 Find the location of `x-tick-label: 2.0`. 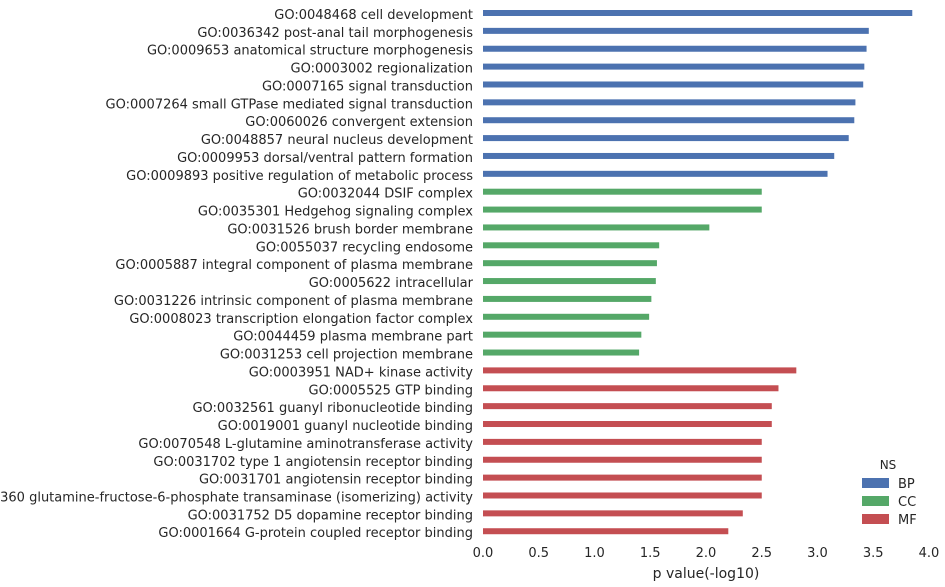

x-tick-label: 2.0 is located at coordinates (706, 553).